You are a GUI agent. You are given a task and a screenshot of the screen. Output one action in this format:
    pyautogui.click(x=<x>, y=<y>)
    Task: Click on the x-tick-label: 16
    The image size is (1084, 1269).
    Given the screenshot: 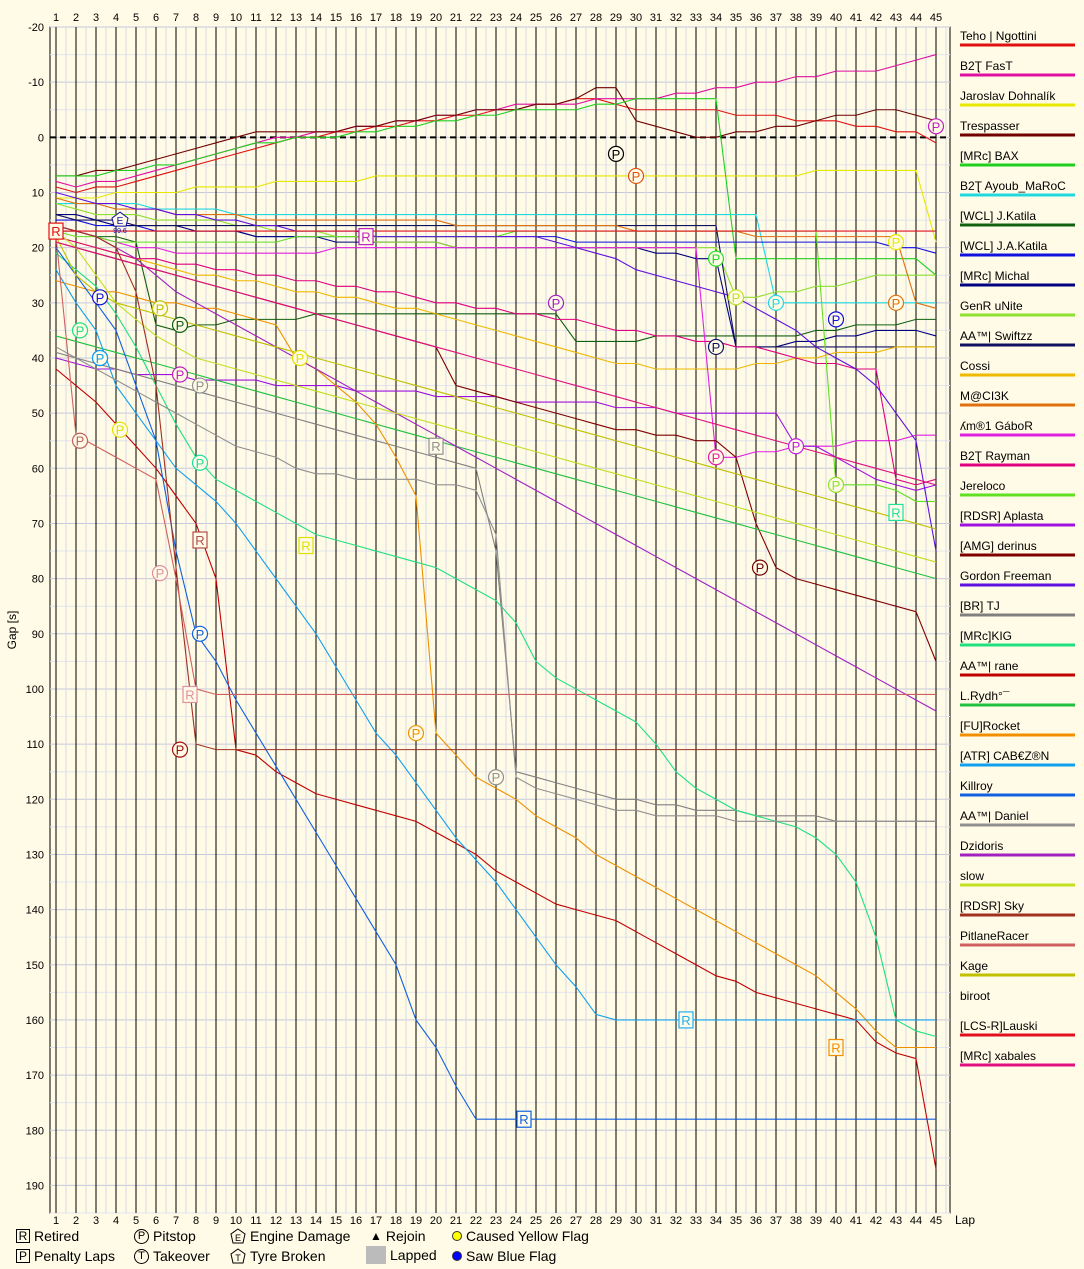 What is the action you would take?
    pyautogui.click(x=356, y=1221)
    